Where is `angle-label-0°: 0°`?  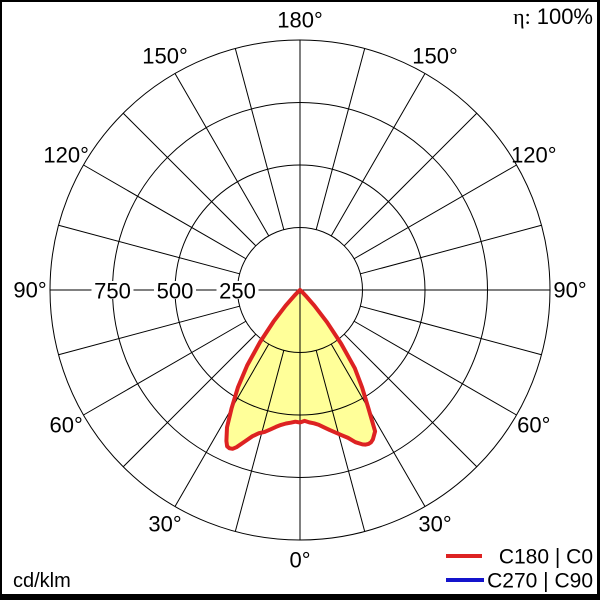
angle-label-0°: 0° is located at coordinates (299, 560).